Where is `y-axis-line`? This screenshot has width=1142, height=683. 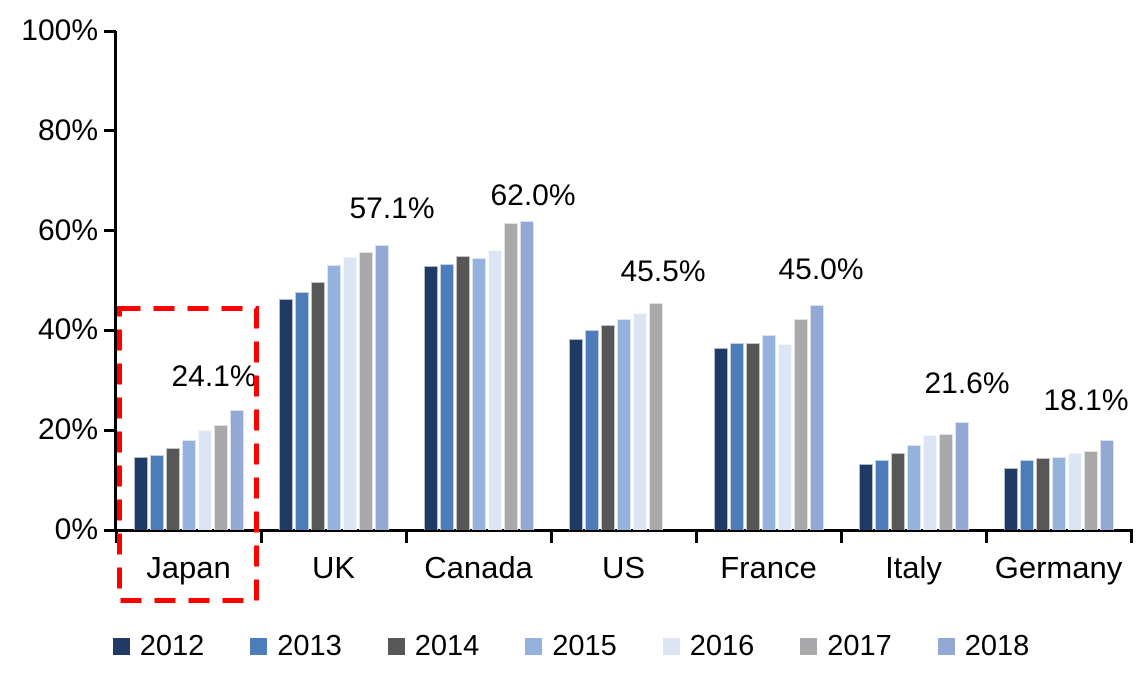 y-axis-line is located at coordinates (115, 281).